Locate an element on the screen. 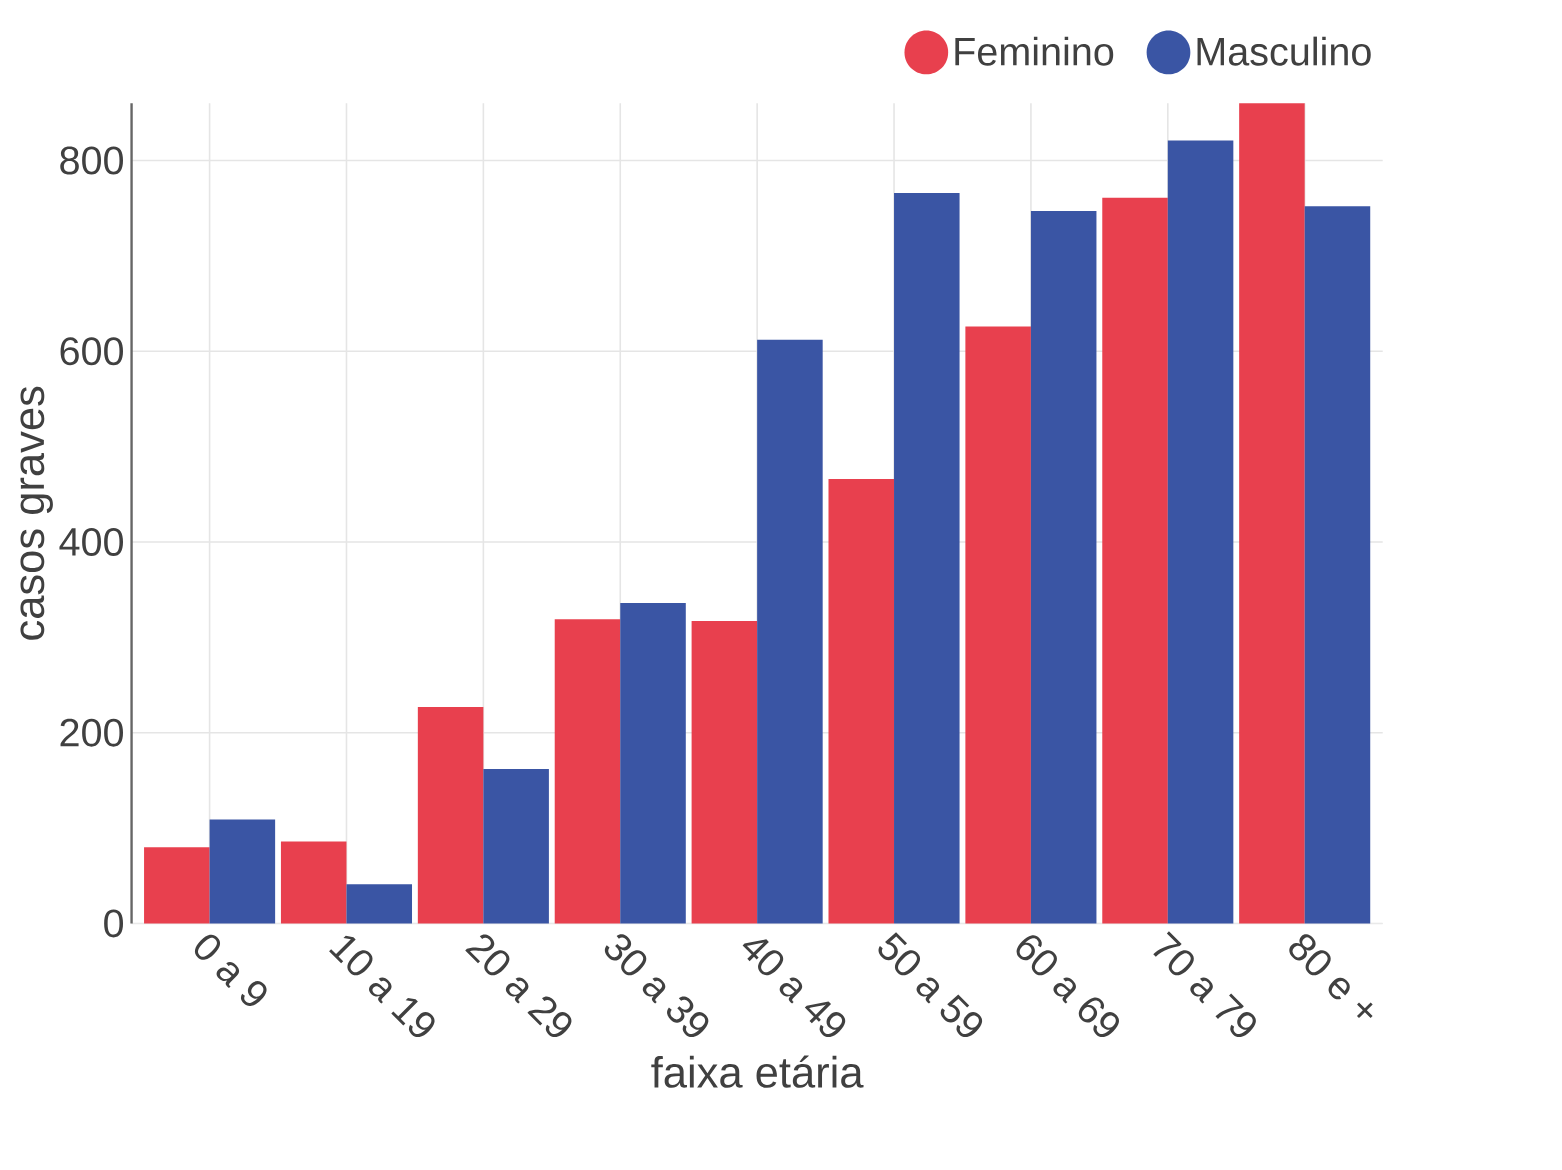 This screenshot has height=1170, width=1562. x-tick-label: 50 a 59 is located at coordinates (930, 985).